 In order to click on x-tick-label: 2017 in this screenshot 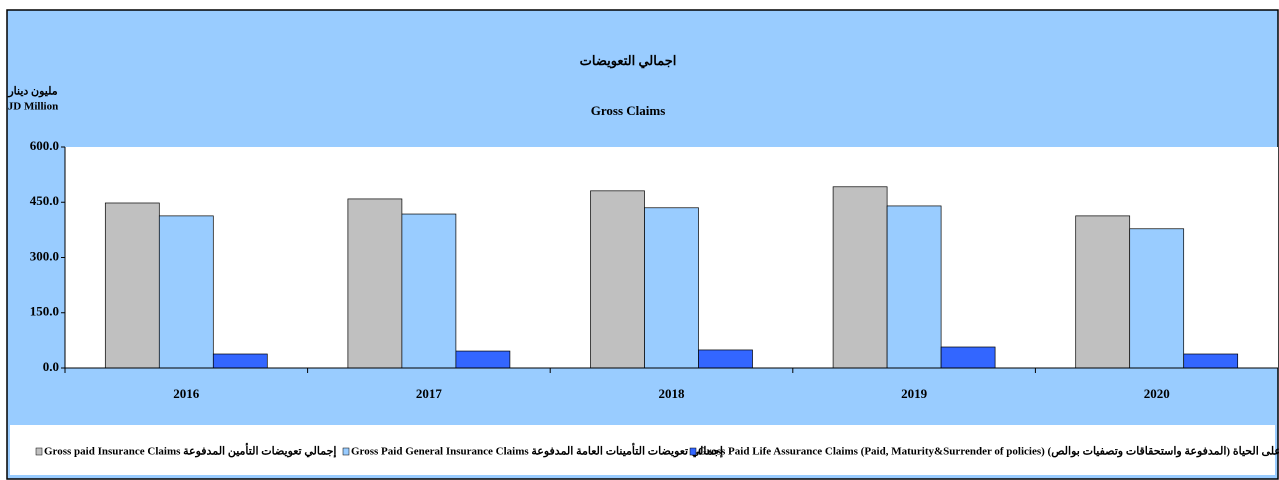, I will do `click(429, 393)`.